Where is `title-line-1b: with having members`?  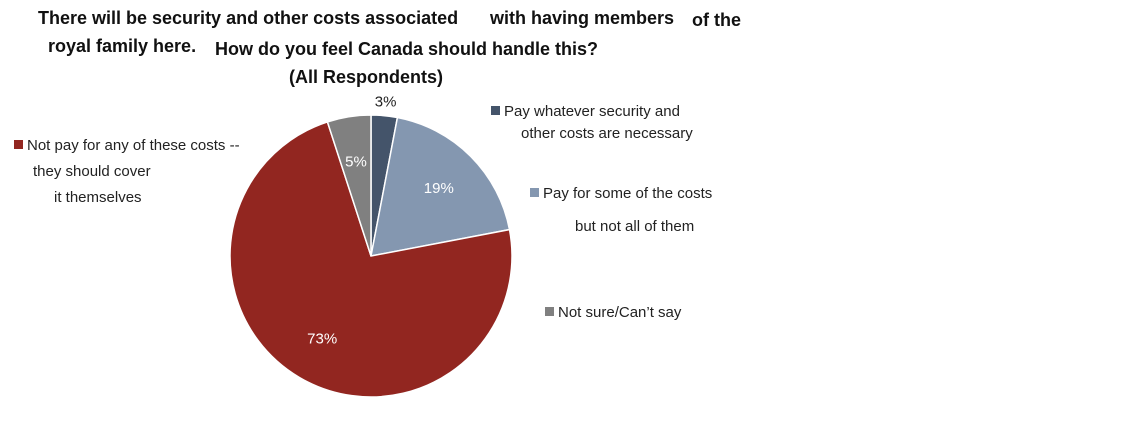
title-line-1b: with having members is located at coordinates (582, 18).